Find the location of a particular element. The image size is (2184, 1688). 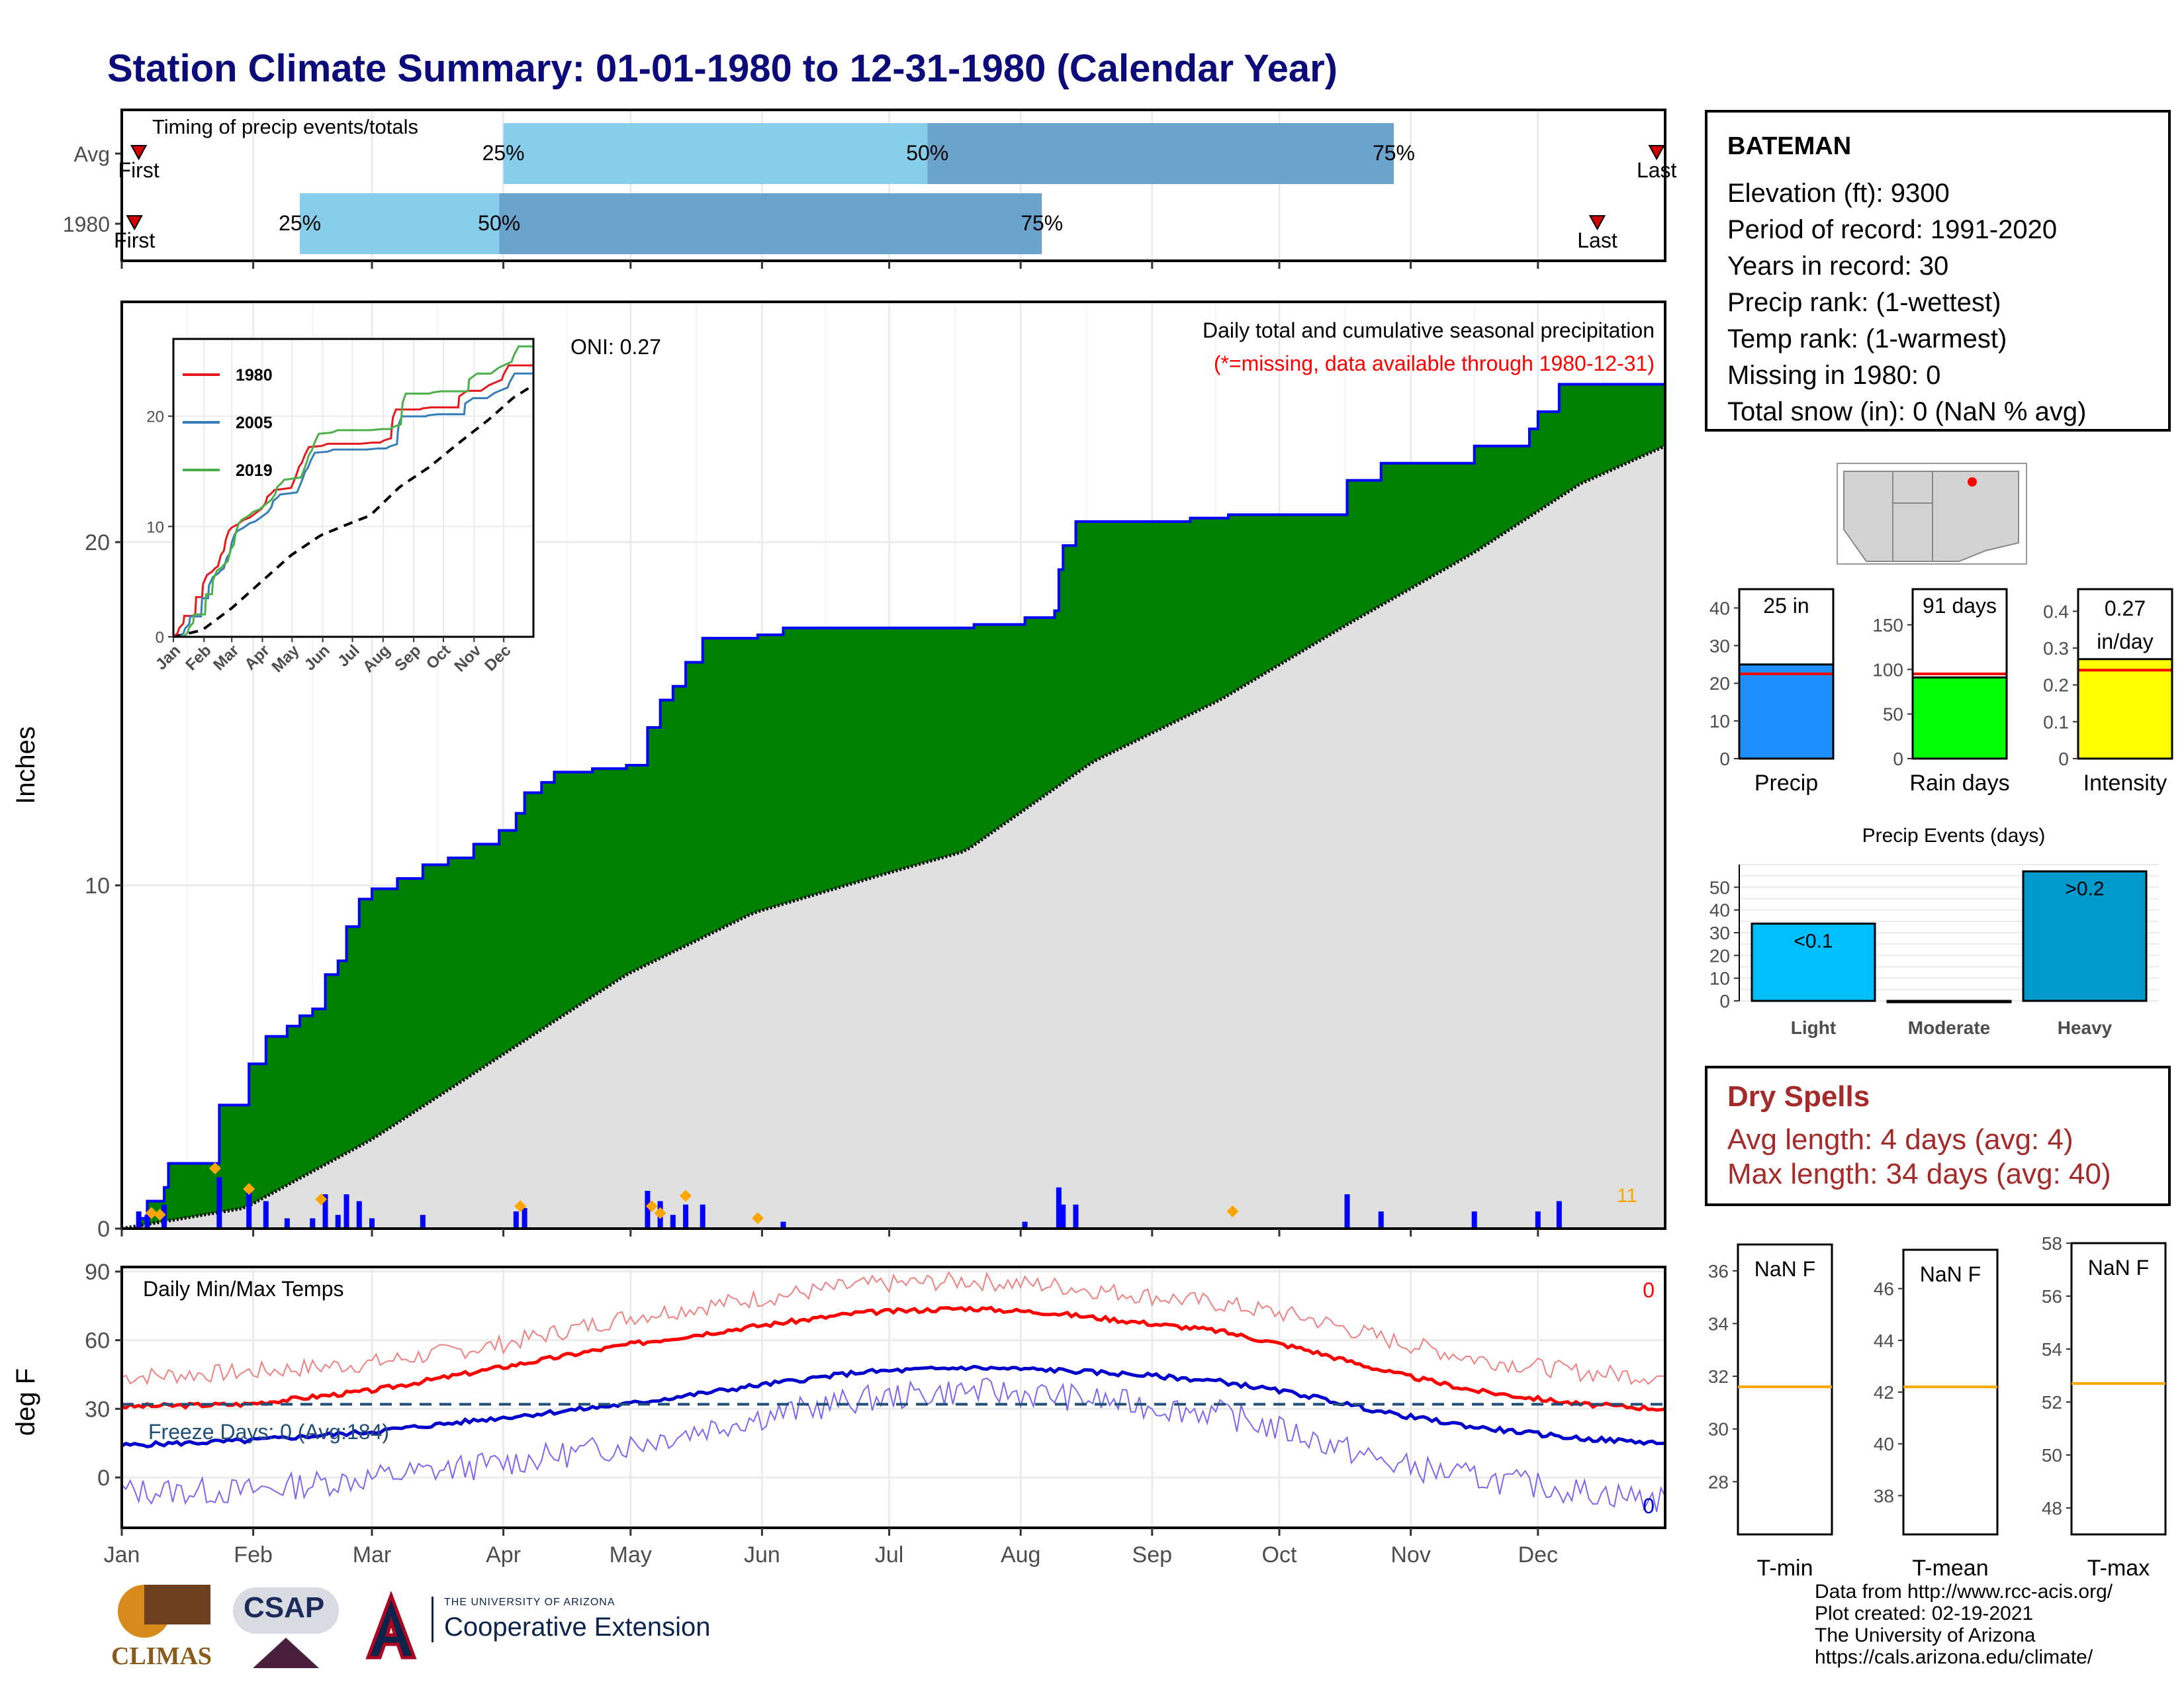

csap-cloud-icon is located at coordinates (286, 1610).